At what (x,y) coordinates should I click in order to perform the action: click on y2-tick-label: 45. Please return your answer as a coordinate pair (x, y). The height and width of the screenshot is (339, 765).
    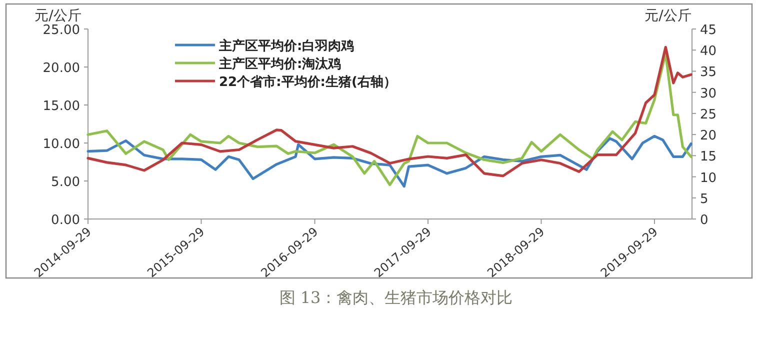
    Looking at the image, I should click on (708, 30).